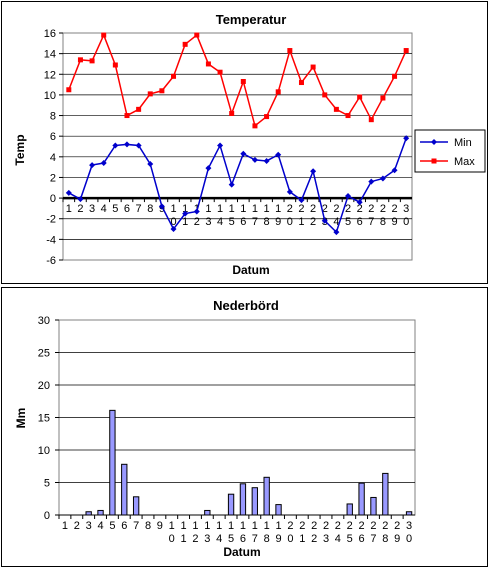 The image size is (490, 569). What do you see at coordinates (50, 75) in the screenshot?
I see `y-tick-label: 12` at bounding box center [50, 75].